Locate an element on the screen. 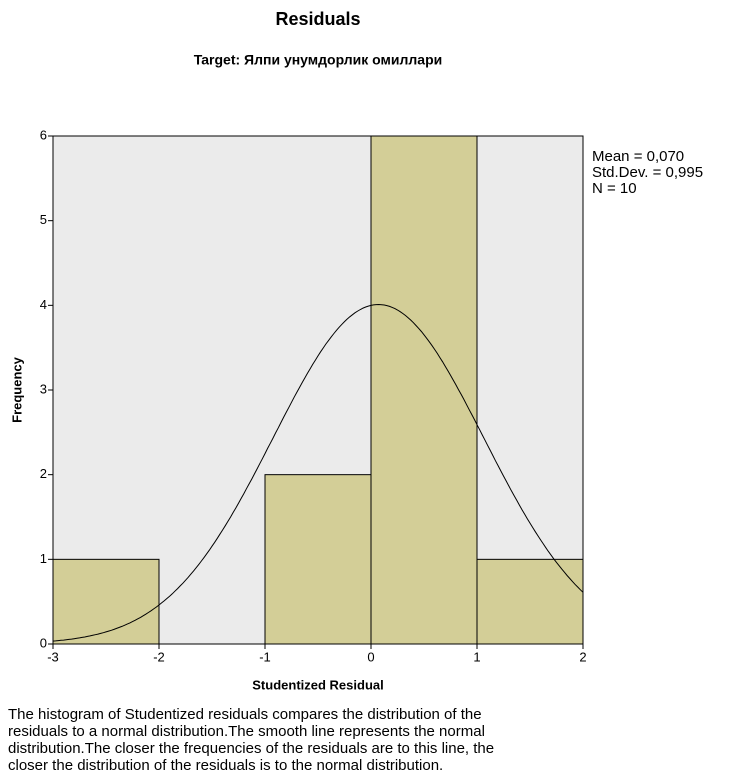 This screenshot has height=778, width=752. y-tick-label: 2 is located at coordinates (43, 473).